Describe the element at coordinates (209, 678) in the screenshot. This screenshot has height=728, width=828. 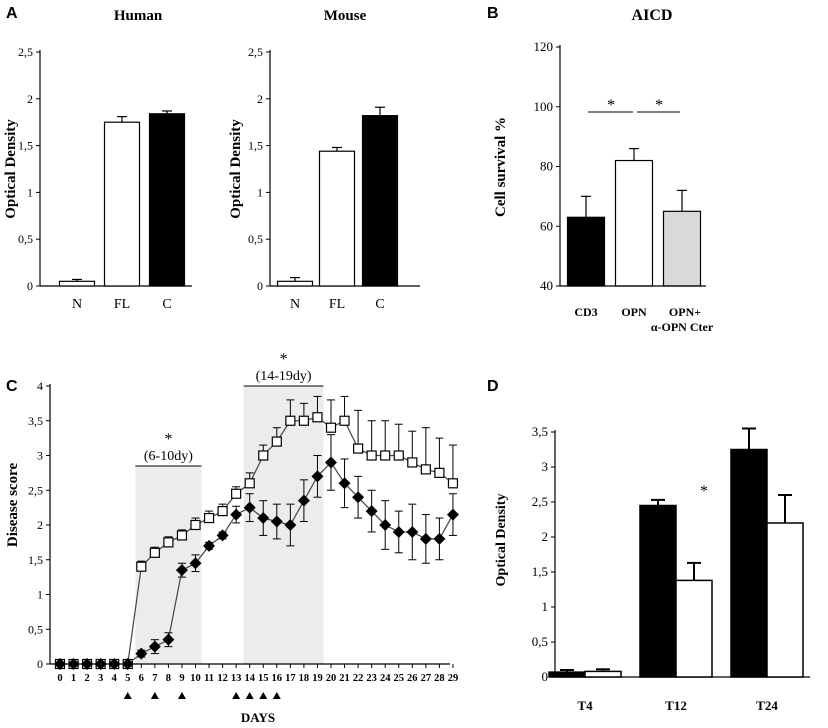
I see `x-tick-label: 11` at that location.